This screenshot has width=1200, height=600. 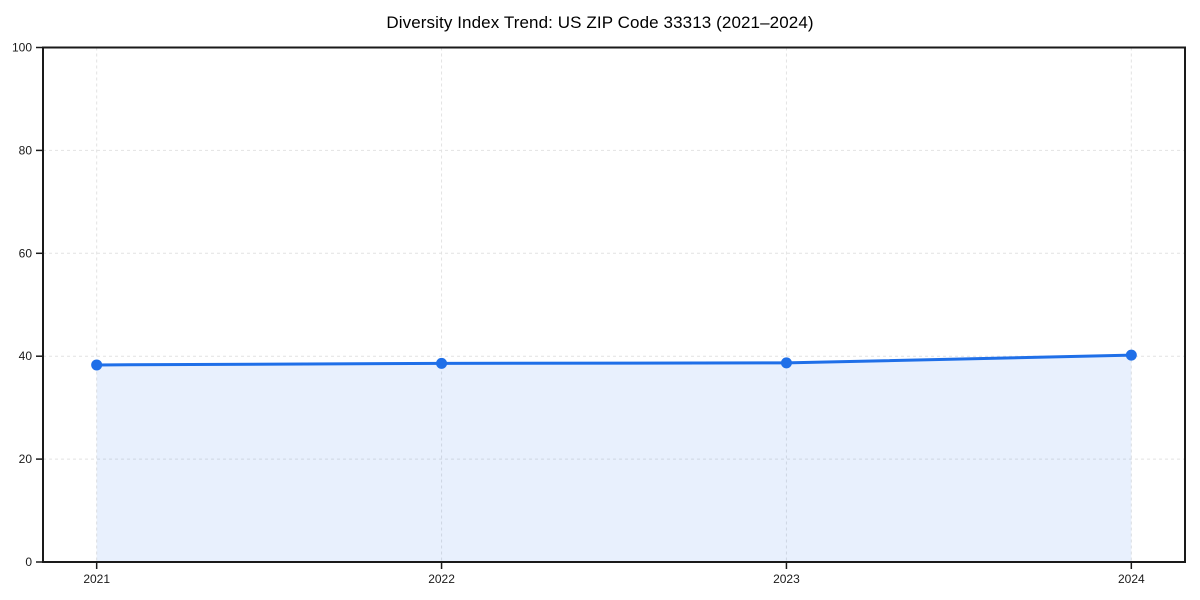 I want to click on trend-line, so click(x=614, y=360).